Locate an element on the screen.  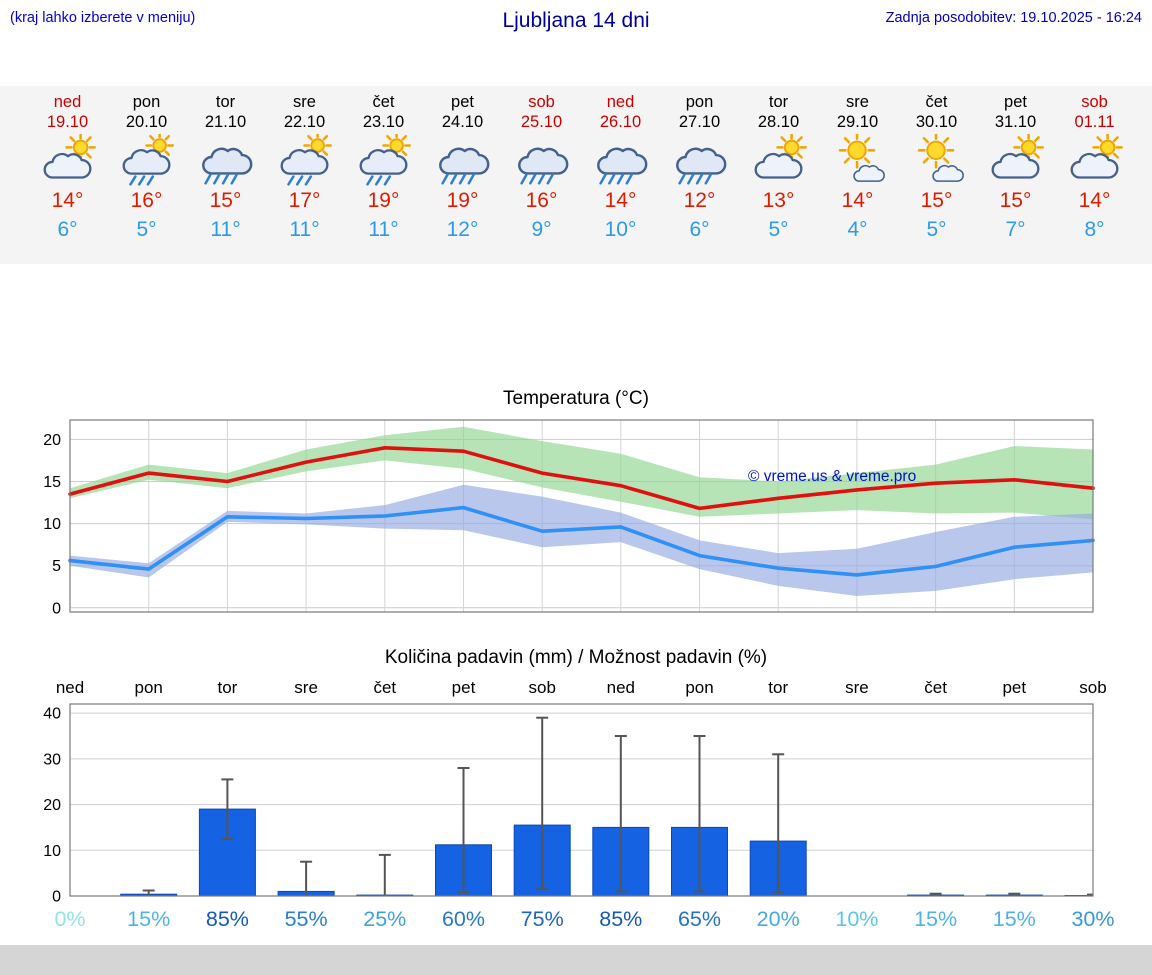
forecast-day-22-10: sre 22.10 17° 11° is located at coordinates (304, 175).